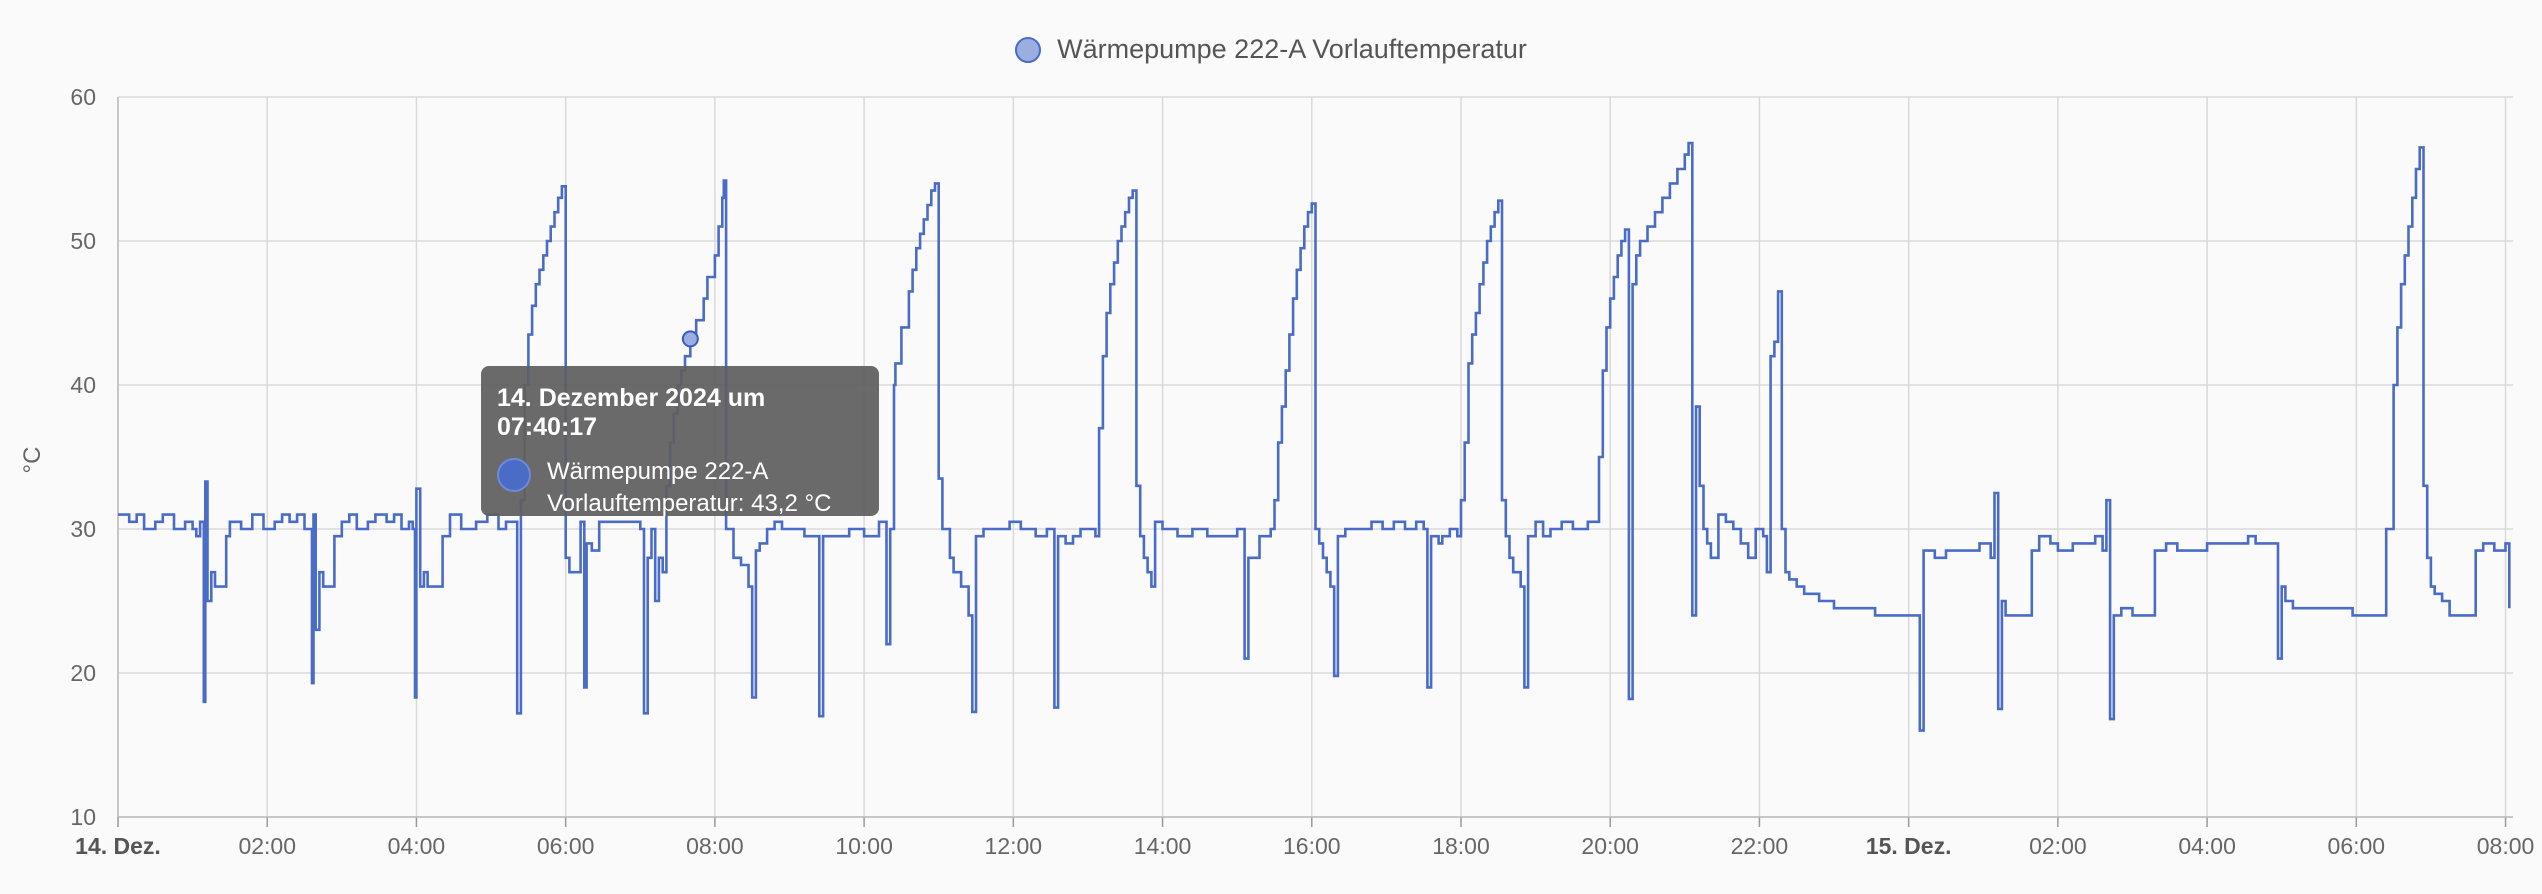  Describe the element at coordinates (1163, 846) in the screenshot. I see `x-tick-label: 14:00` at that location.